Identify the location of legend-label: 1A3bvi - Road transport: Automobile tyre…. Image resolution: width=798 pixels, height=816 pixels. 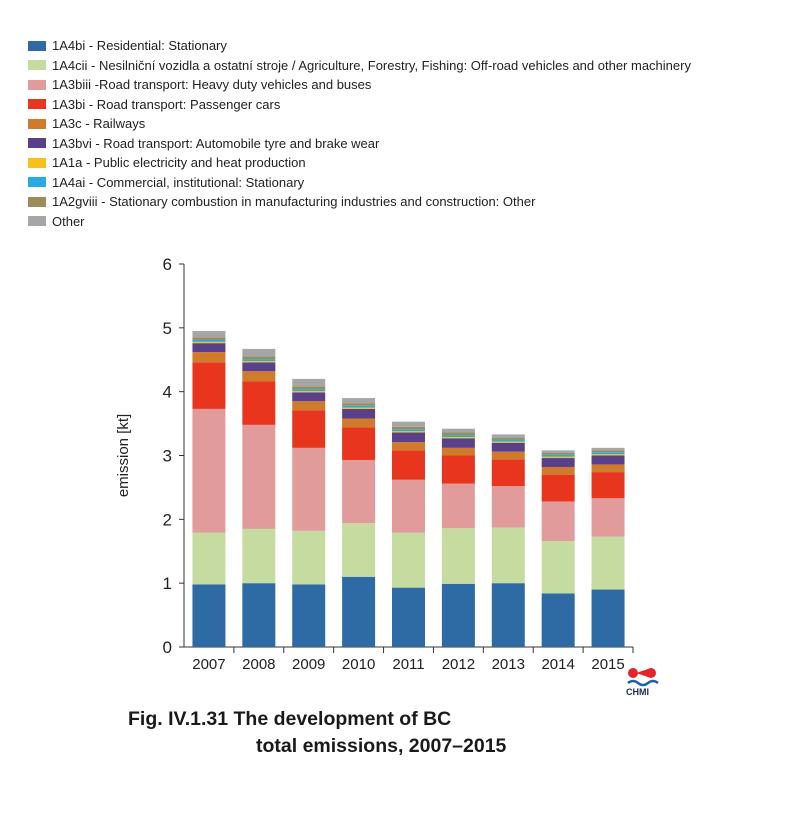
(216, 143).